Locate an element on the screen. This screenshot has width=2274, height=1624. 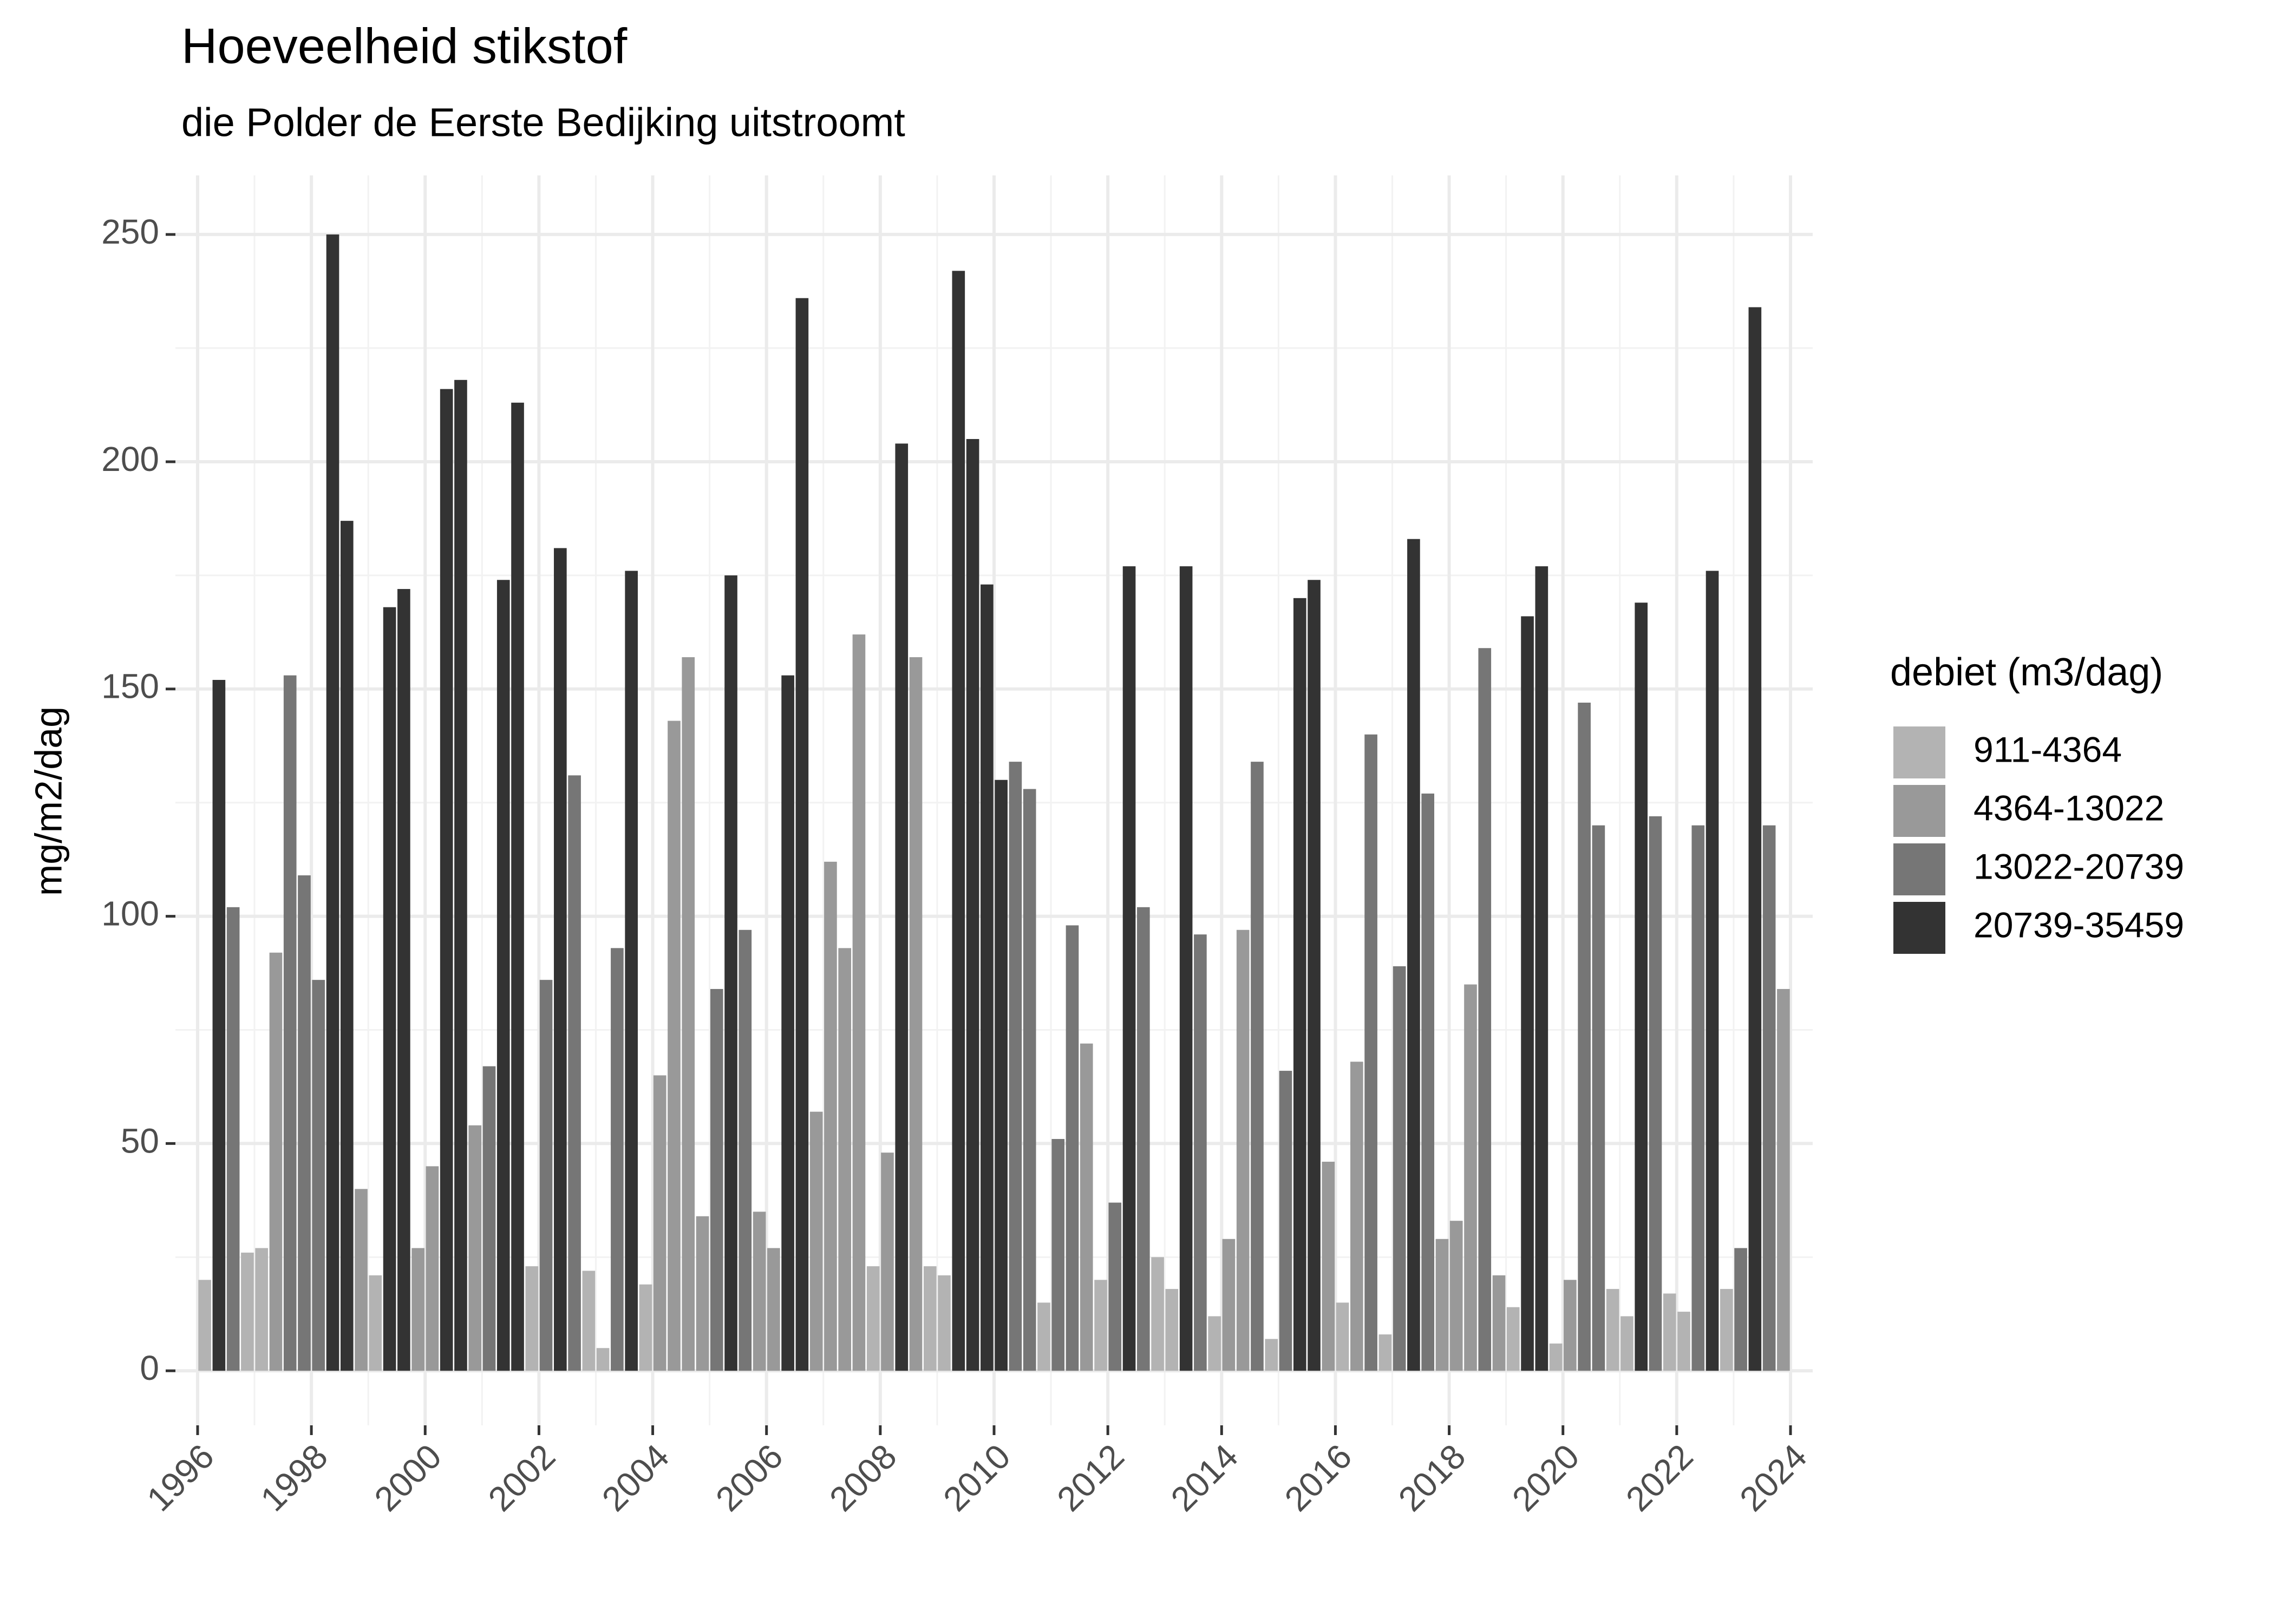
x-tick-label: 2008 is located at coordinates (863, 1478).